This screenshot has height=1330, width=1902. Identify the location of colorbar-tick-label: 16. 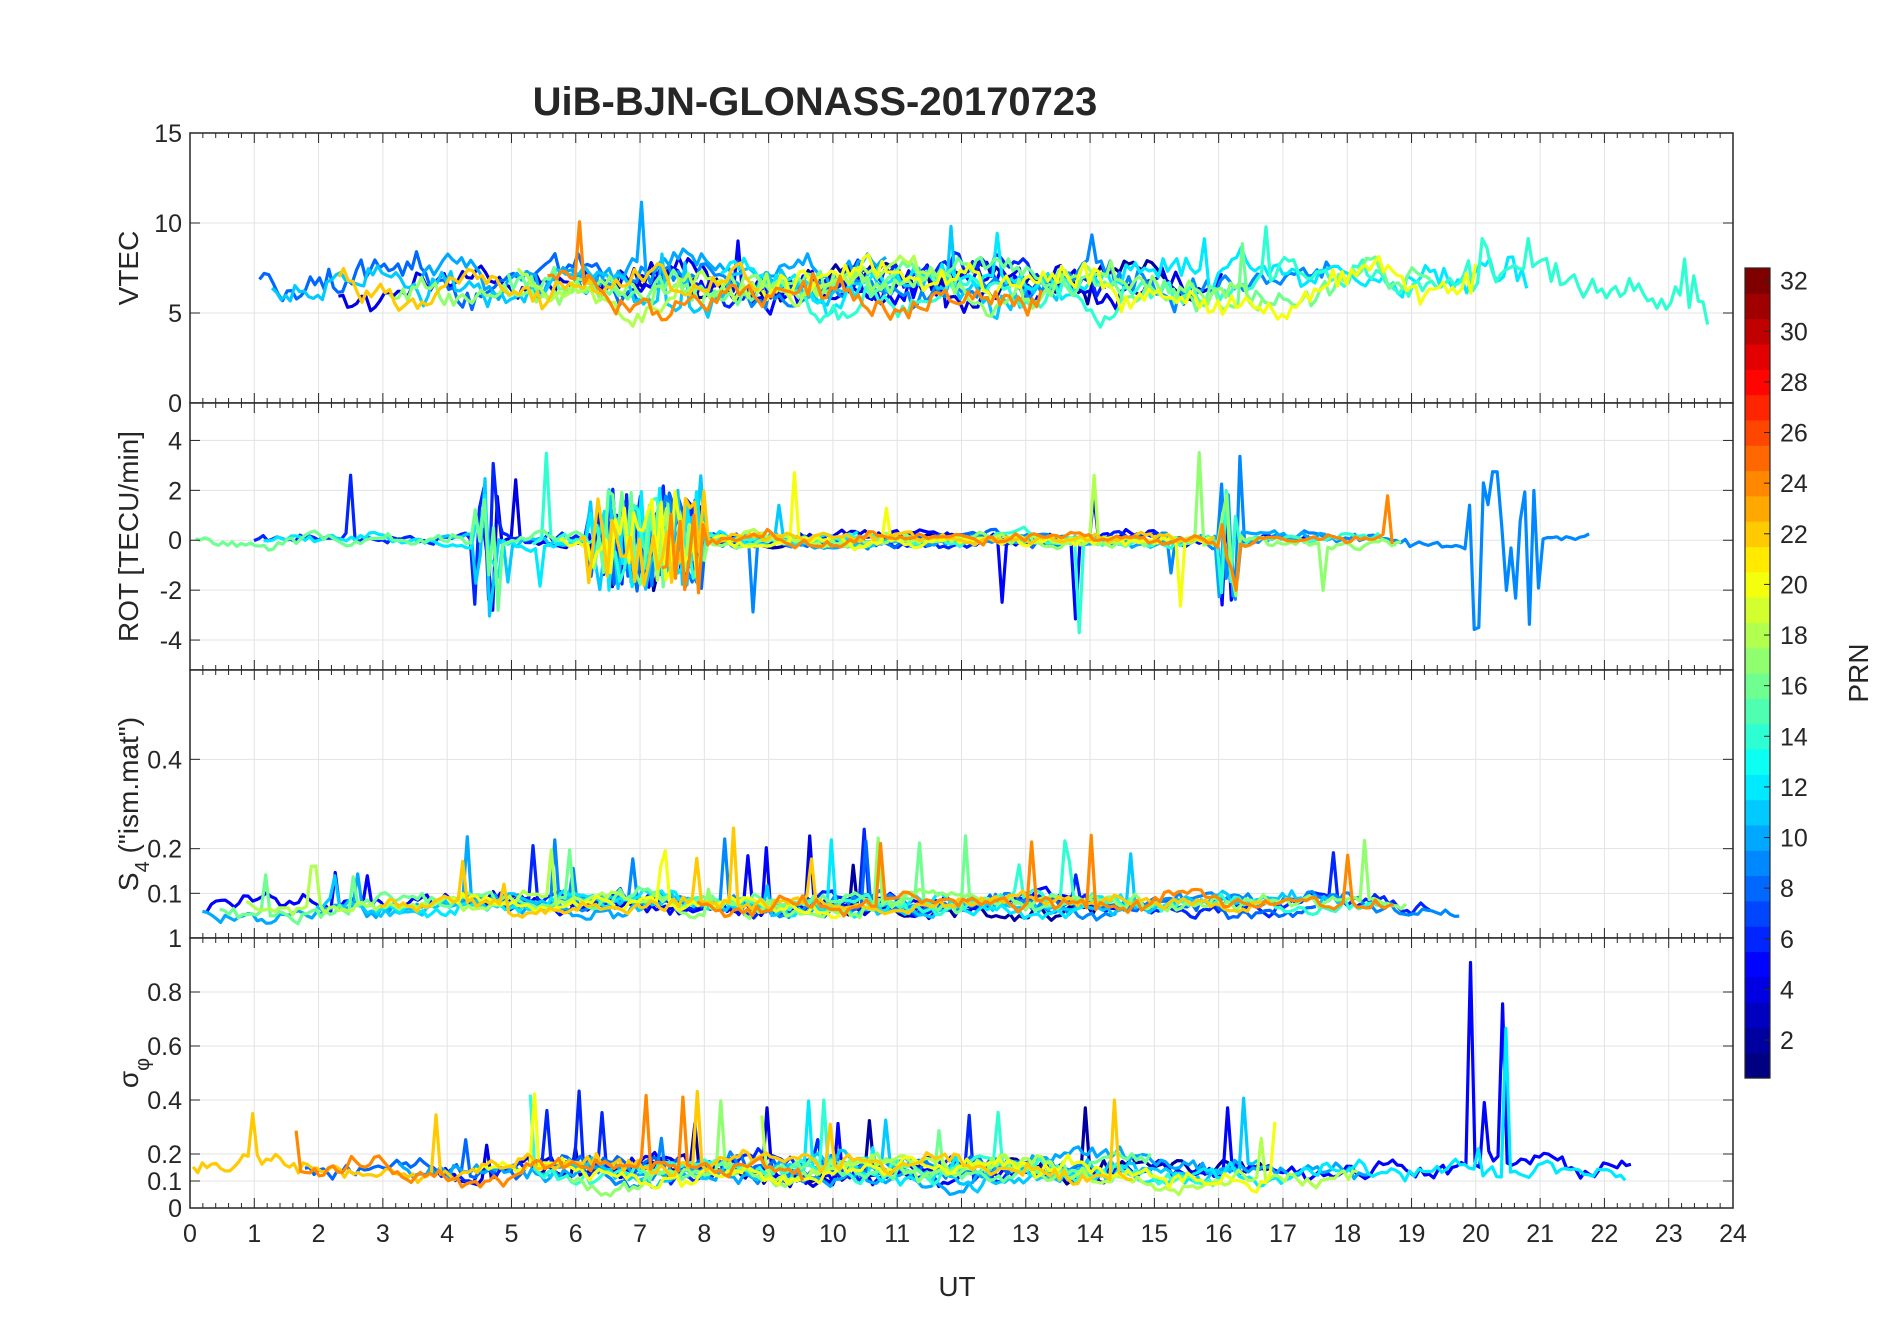
(1794, 687).